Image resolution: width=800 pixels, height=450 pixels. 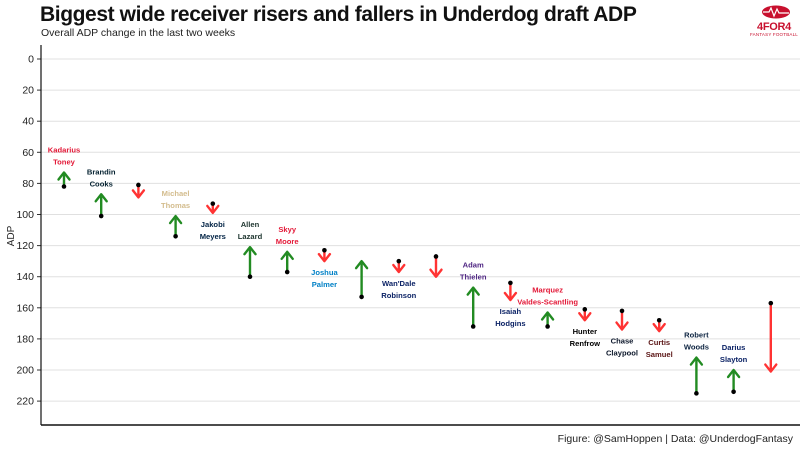 I want to click on player-label: Thielen, so click(x=473, y=277).